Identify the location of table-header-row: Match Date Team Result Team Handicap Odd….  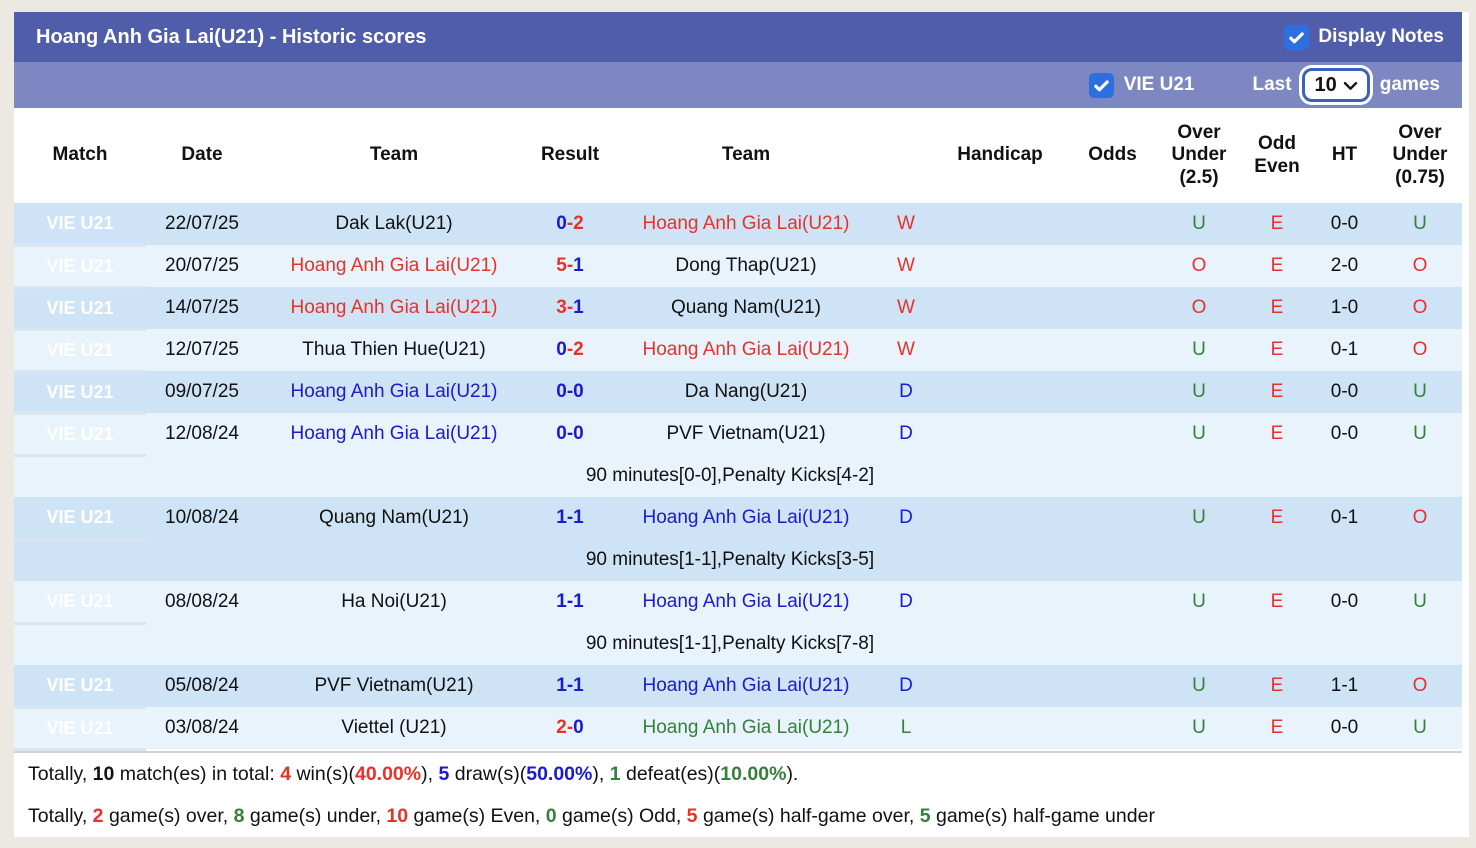
(738, 155).